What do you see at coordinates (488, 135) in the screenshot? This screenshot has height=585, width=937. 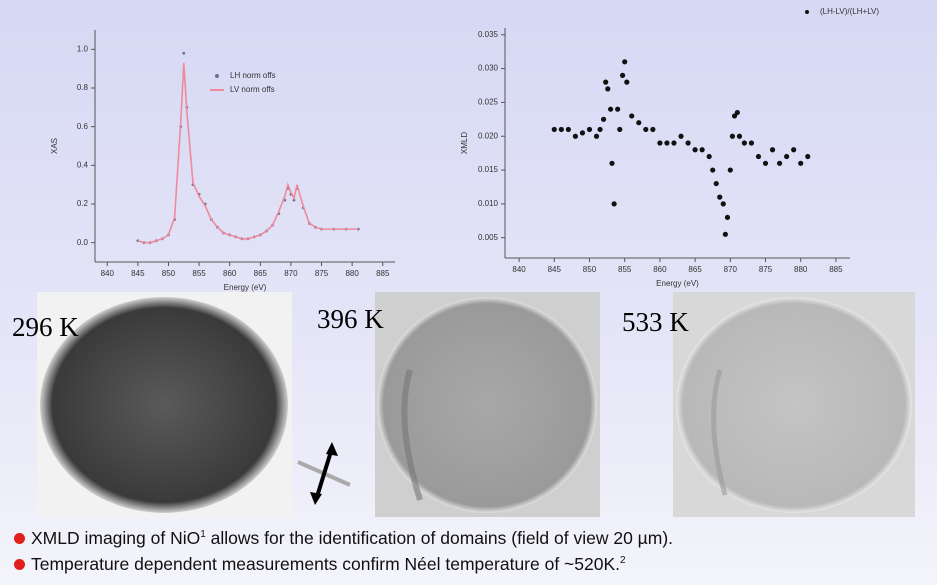 I see `y-tick-label: 0.020` at bounding box center [488, 135].